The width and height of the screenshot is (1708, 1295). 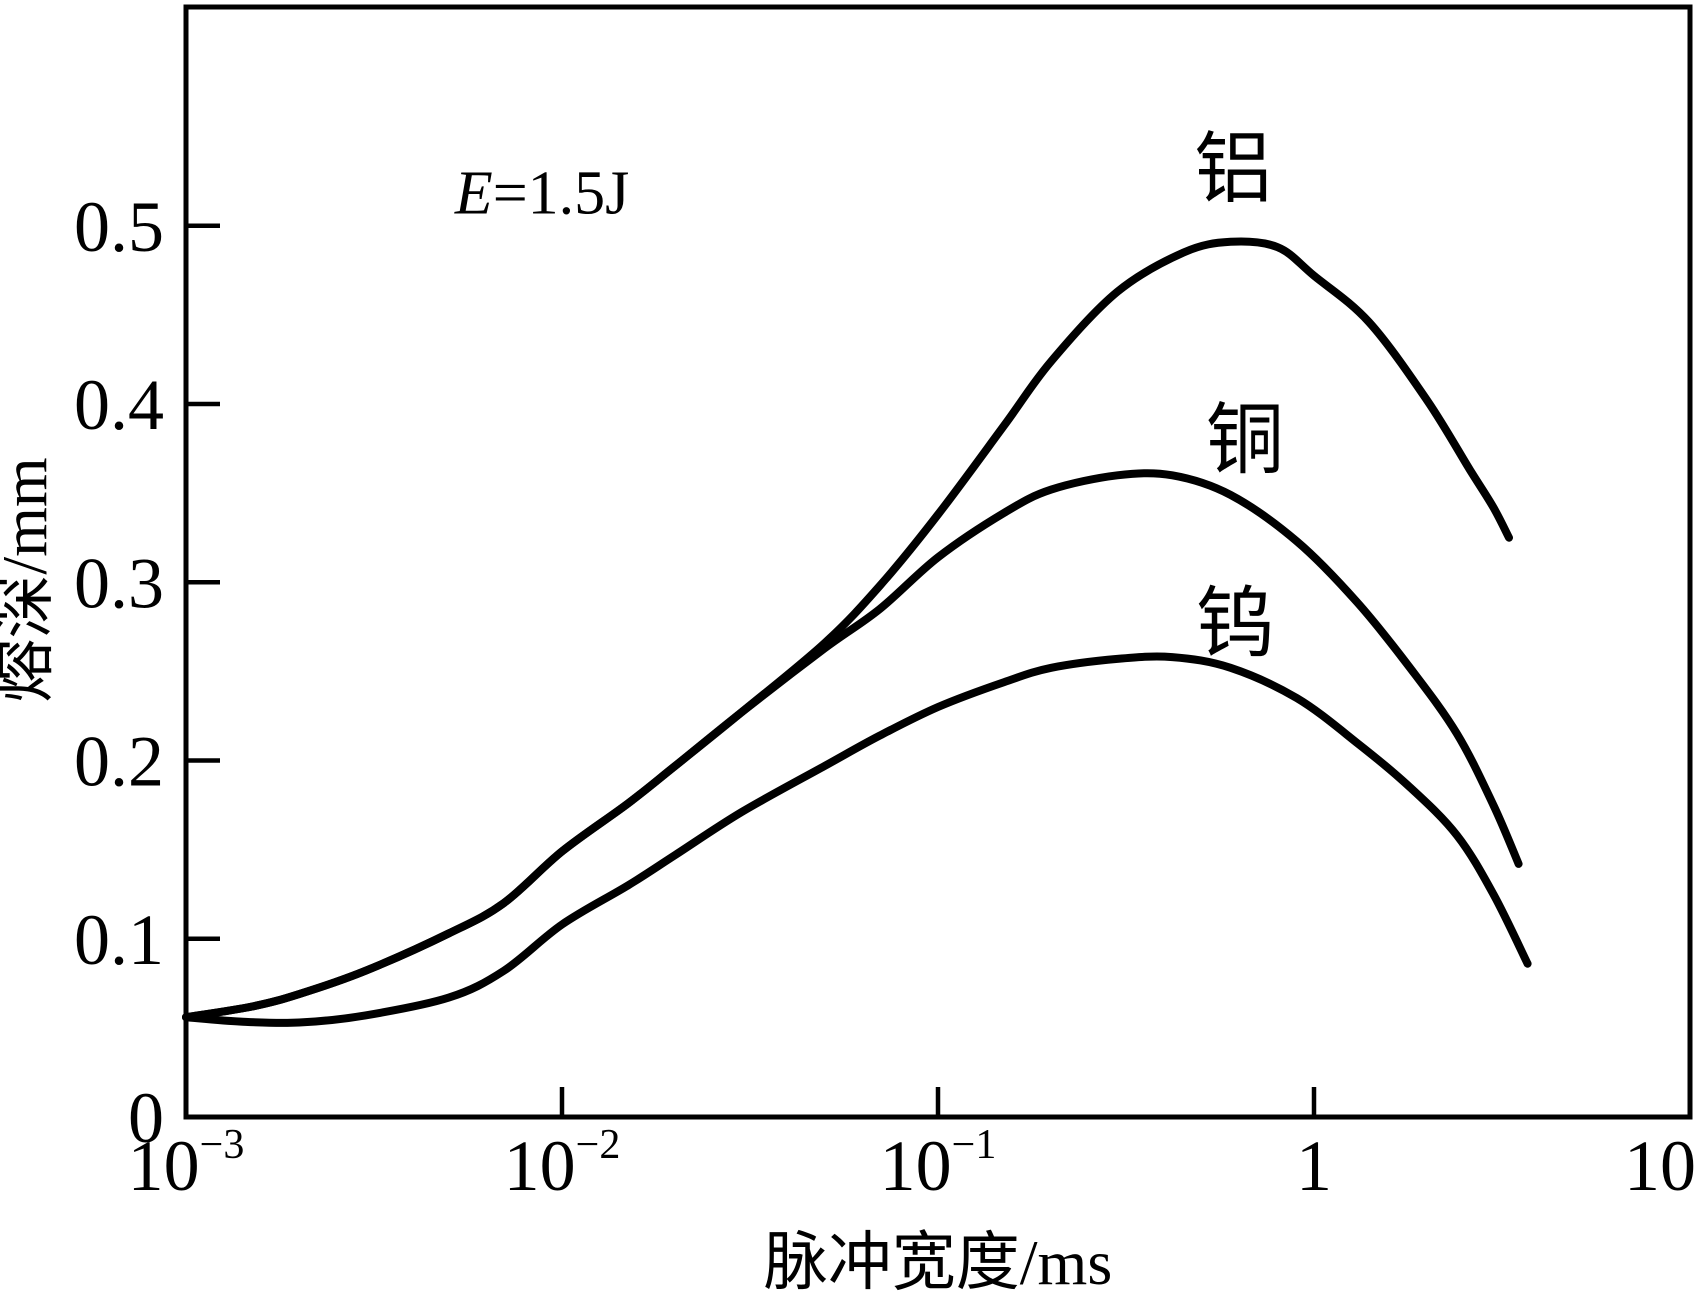 I want to click on y-tick-label: 0.4, so click(x=119, y=405).